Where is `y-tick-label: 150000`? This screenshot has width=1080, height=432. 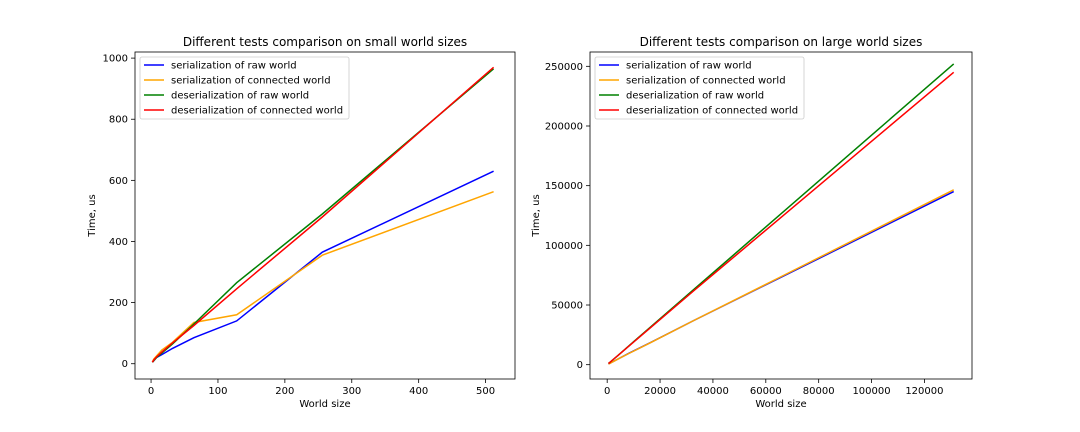
y-tick-label: 150000 is located at coordinates (564, 186).